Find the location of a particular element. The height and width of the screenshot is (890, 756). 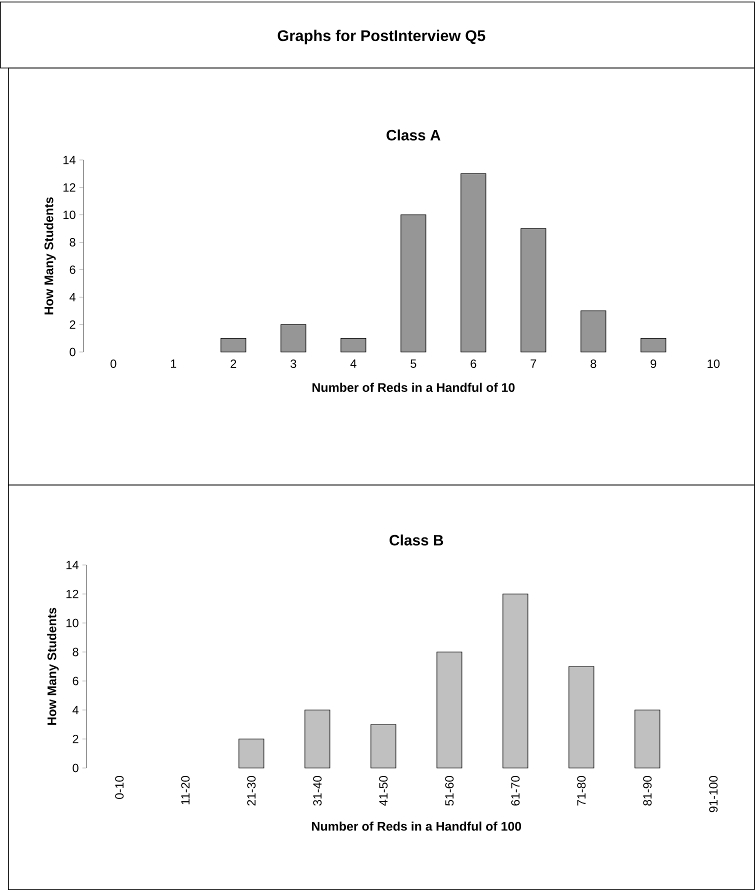

chart-title: Graphs for PostInterview Q5 is located at coordinates (382, 37).